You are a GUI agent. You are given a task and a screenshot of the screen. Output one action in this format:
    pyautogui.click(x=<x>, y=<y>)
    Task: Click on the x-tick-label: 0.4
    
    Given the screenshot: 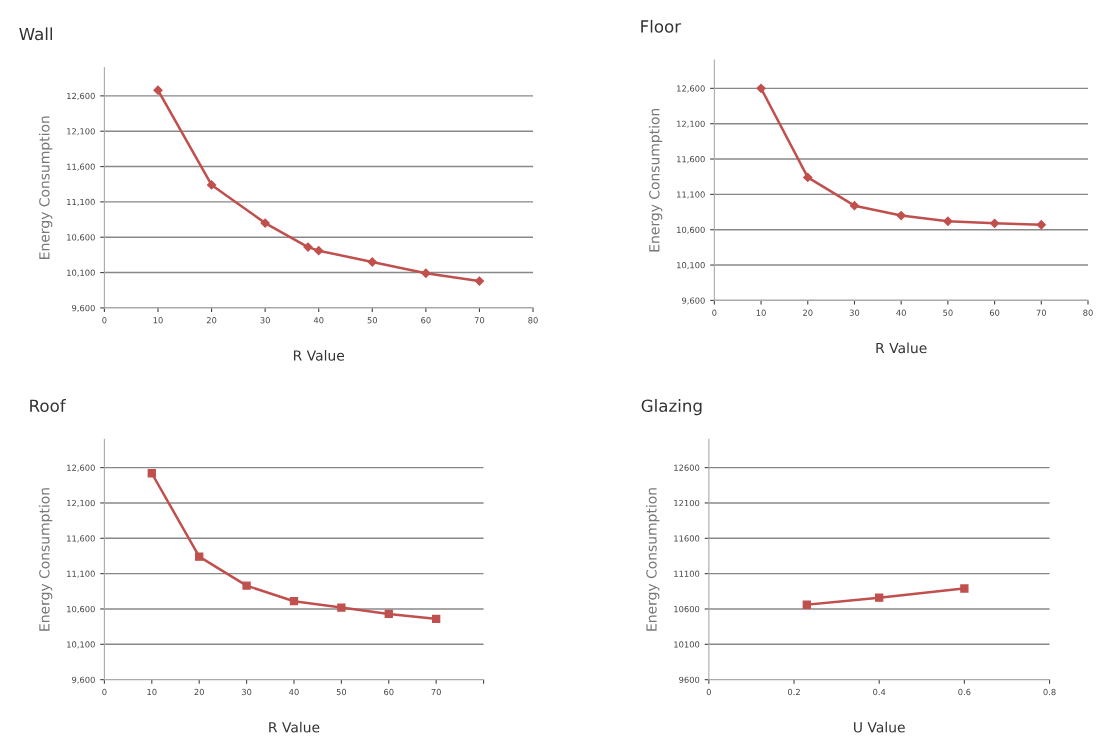 What is the action you would take?
    pyautogui.click(x=879, y=692)
    